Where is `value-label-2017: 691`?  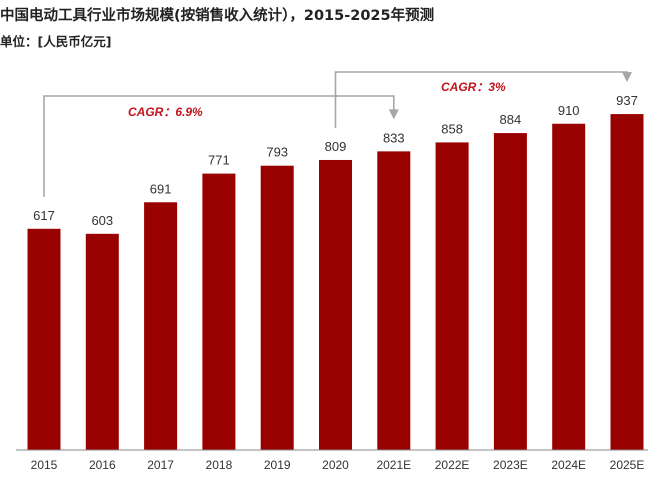
value-label-2017: 691 is located at coordinates (161, 188).